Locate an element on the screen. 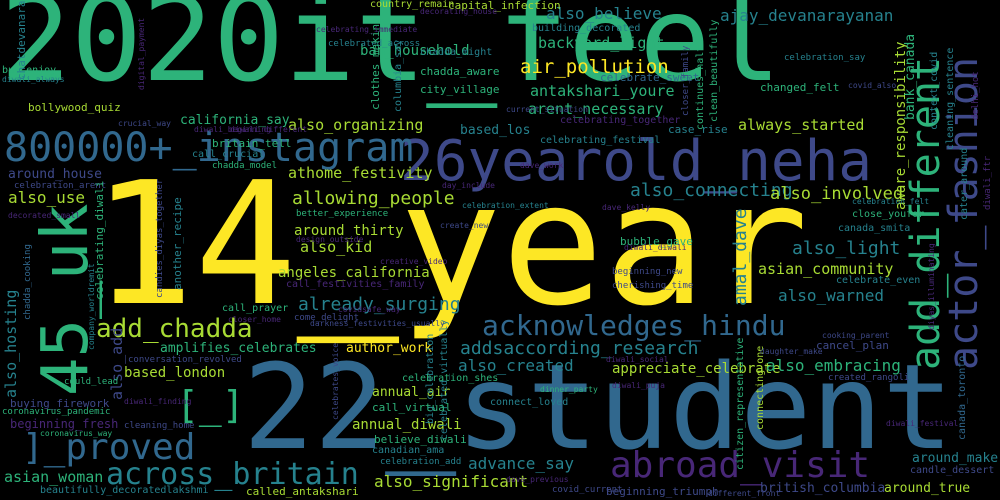  word-beautifully-decoratedlakshmi: beautifully_decoratedlakshmi is located at coordinates (124, 490).